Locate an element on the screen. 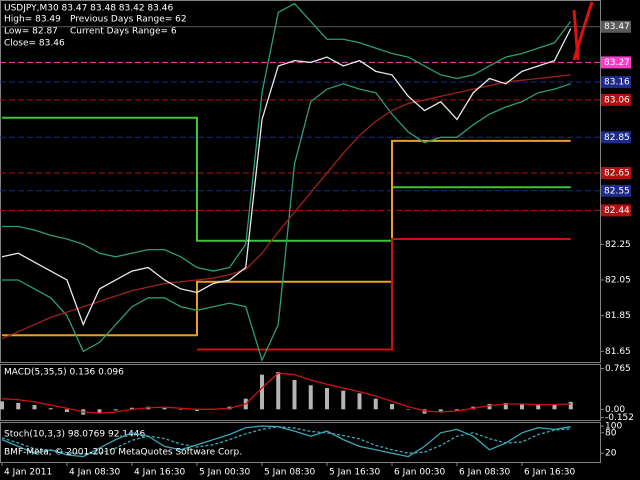 This screenshot has height=480, width=640. x-tick-label: 4 Jan 2011 is located at coordinates (28, 473).